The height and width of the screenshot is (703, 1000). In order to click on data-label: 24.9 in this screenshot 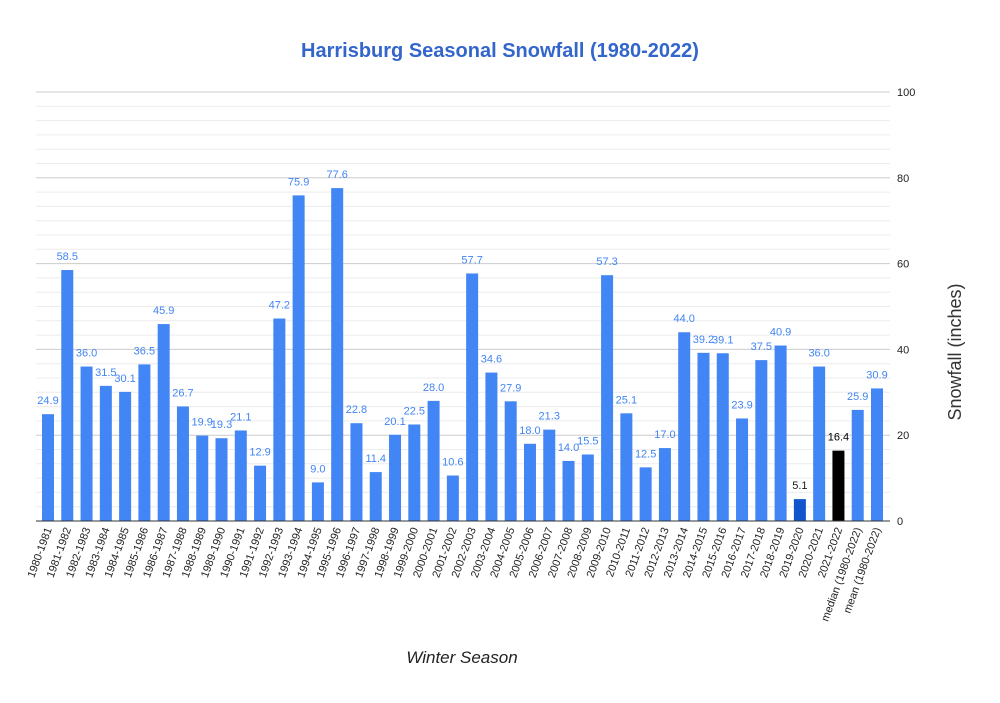, I will do `click(47, 401)`.